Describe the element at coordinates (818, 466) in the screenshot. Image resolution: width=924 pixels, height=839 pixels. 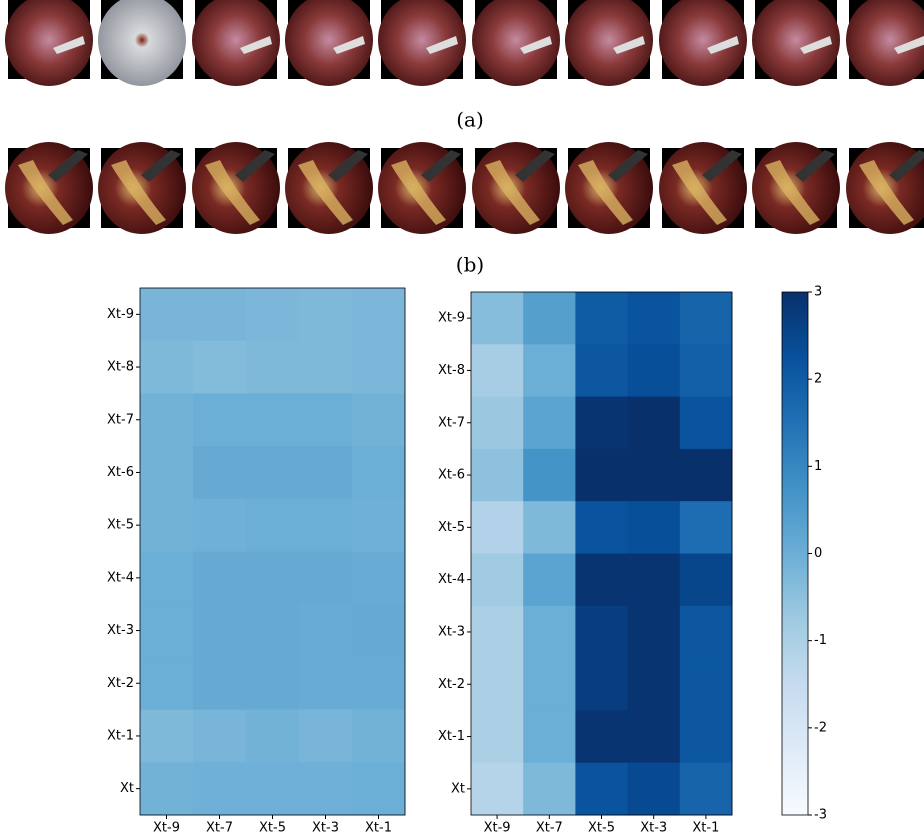
I see `colorbar-tick-label: 1` at that location.